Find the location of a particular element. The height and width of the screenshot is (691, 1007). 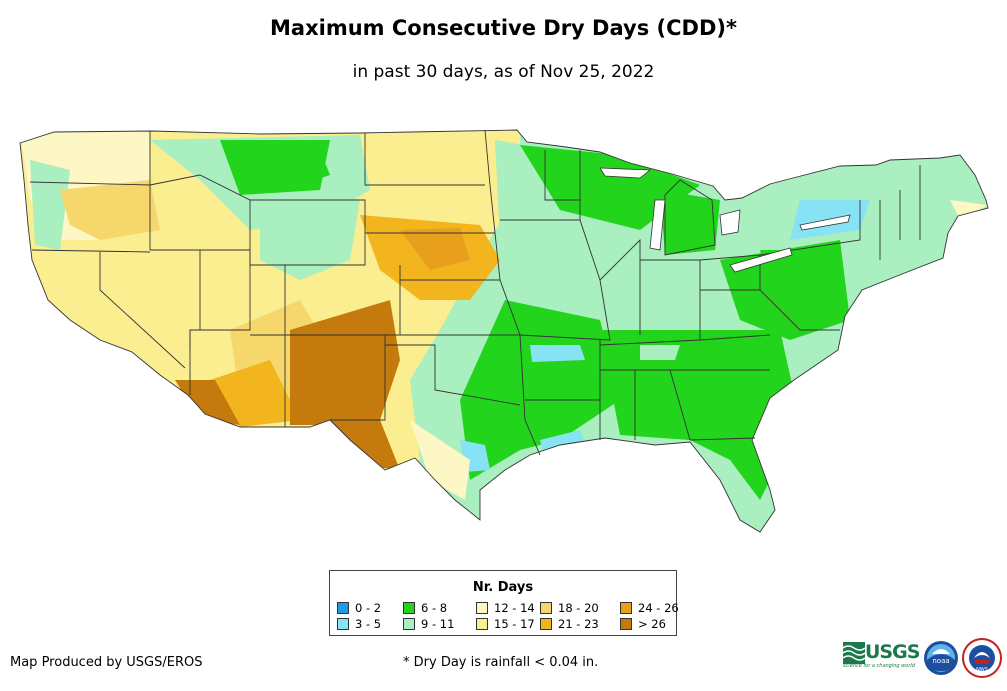

legend-item: 21 - 23 is located at coordinates (569, 624).